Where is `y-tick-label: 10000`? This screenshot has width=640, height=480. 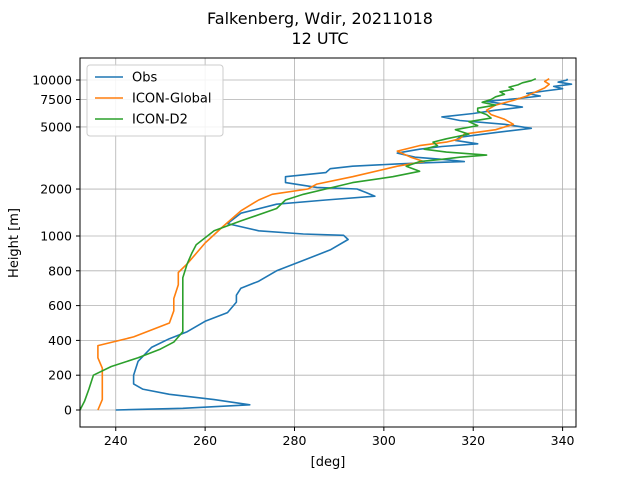
y-tick-label: 10000 is located at coordinates (52, 80).